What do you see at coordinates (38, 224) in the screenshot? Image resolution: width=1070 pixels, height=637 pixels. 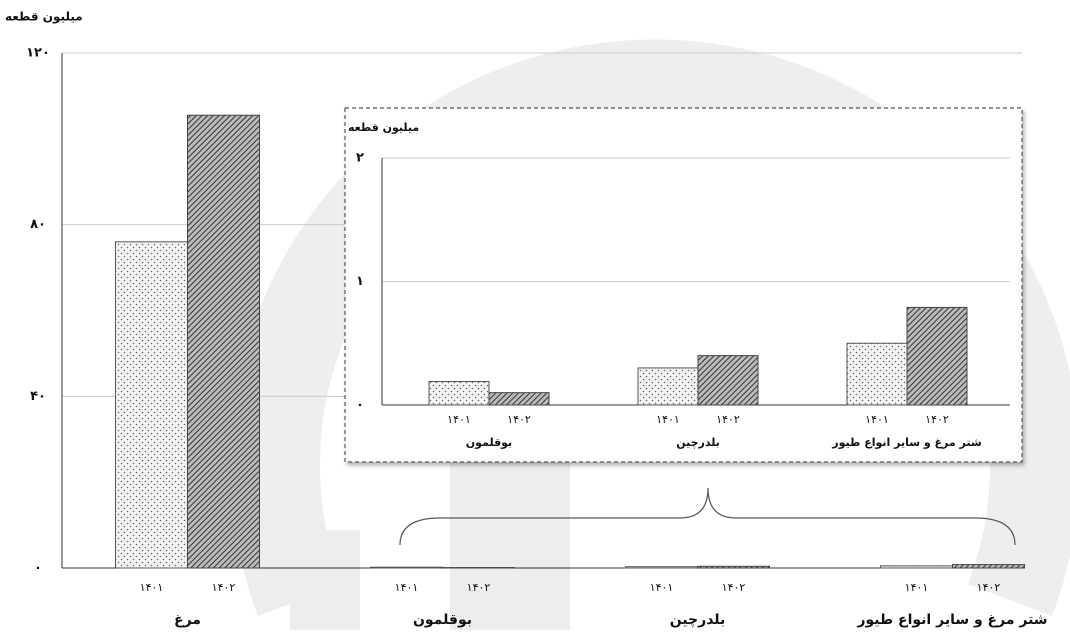 I see `y-tick-label: ۸۰` at bounding box center [38, 224].